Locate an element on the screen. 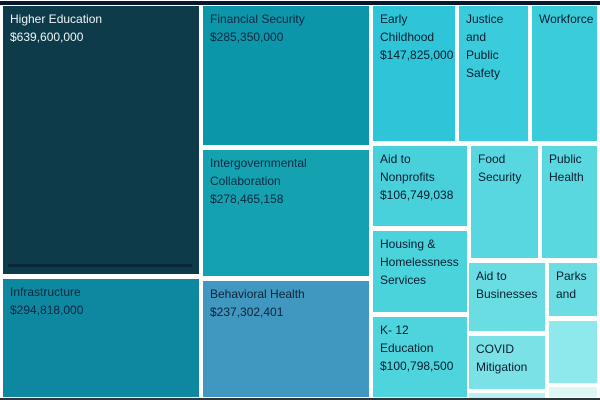  treemap-cell-aid-to-businesses: Aid to Businesses is located at coordinates (507, 297).